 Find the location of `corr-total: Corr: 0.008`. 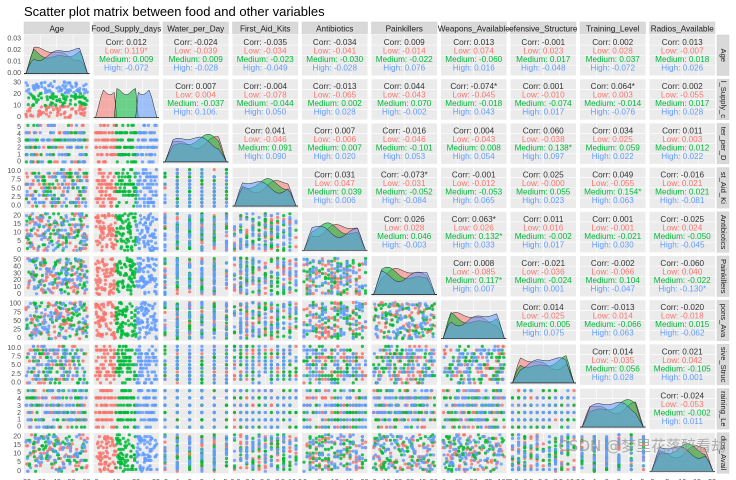

corr-total: Corr: 0.008 is located at coordinates (473, 263).